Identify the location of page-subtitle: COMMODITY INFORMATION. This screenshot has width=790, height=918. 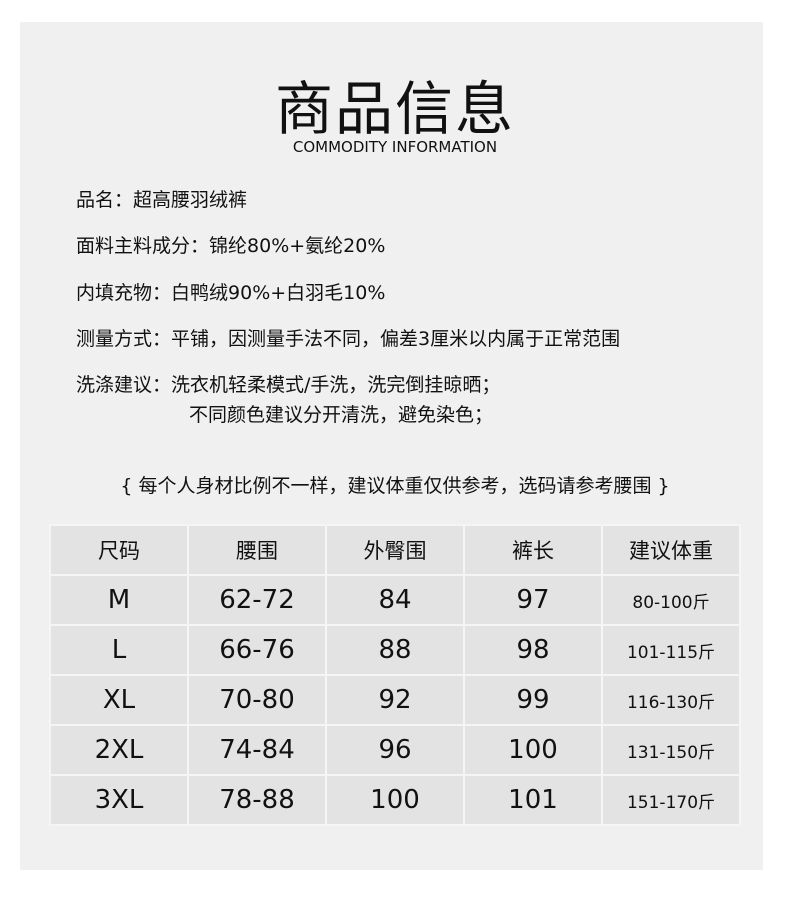
(395, 147).